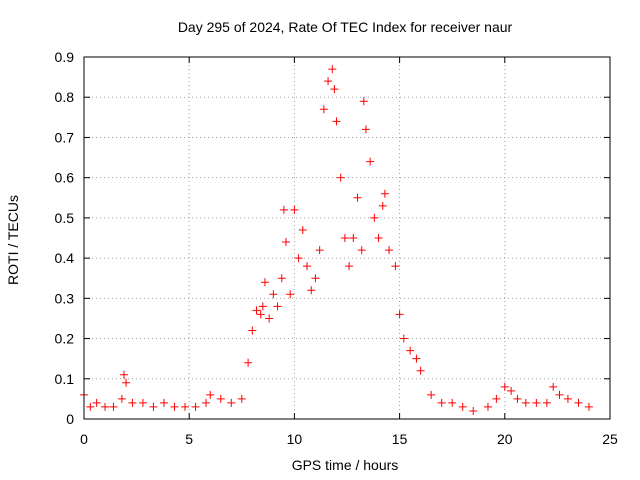 This screenshot has width=640, height=480. Describe the element at coordinates (295, 439) in the screenshot. I see `x-tick-label: 10` at that location.